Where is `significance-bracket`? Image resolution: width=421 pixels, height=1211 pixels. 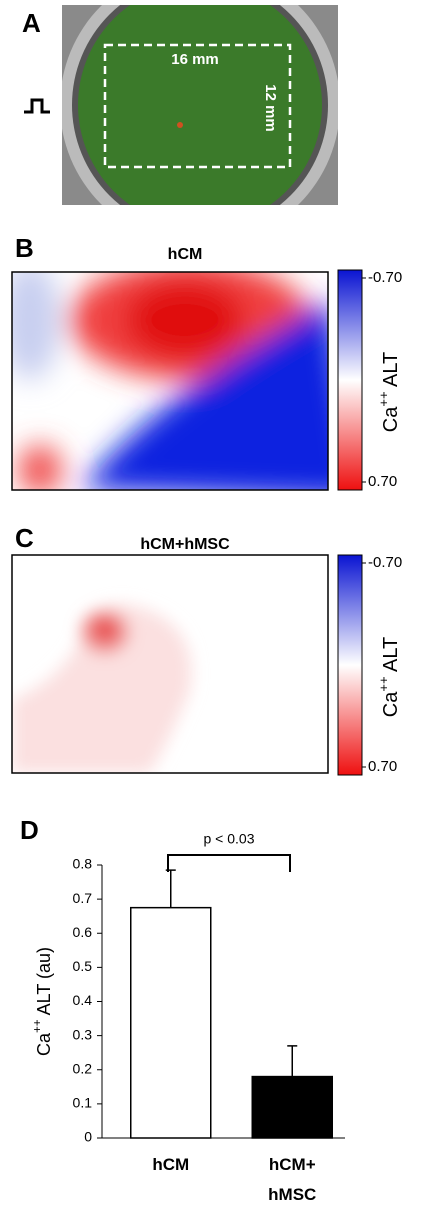
significance-bracket is located at coordinates (229, 863).